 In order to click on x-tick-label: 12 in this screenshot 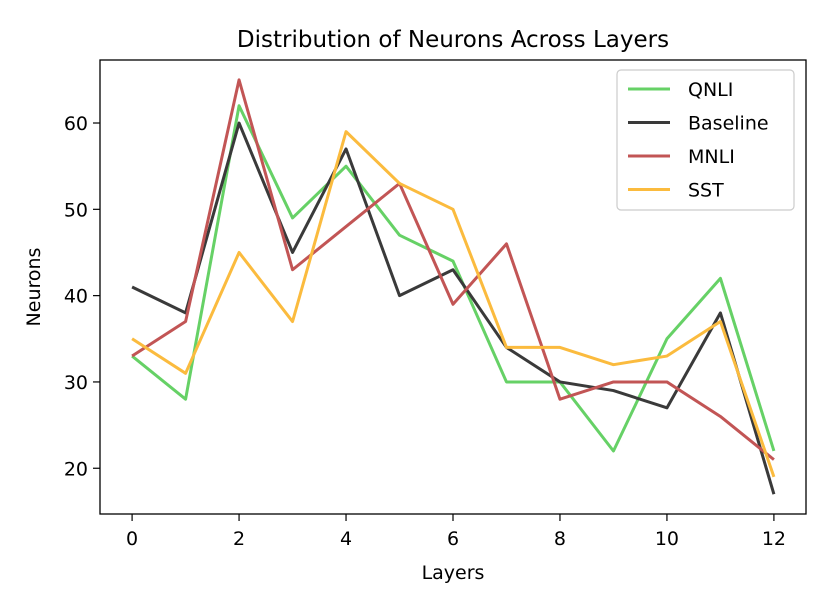, I will do `click(774, 539)`.